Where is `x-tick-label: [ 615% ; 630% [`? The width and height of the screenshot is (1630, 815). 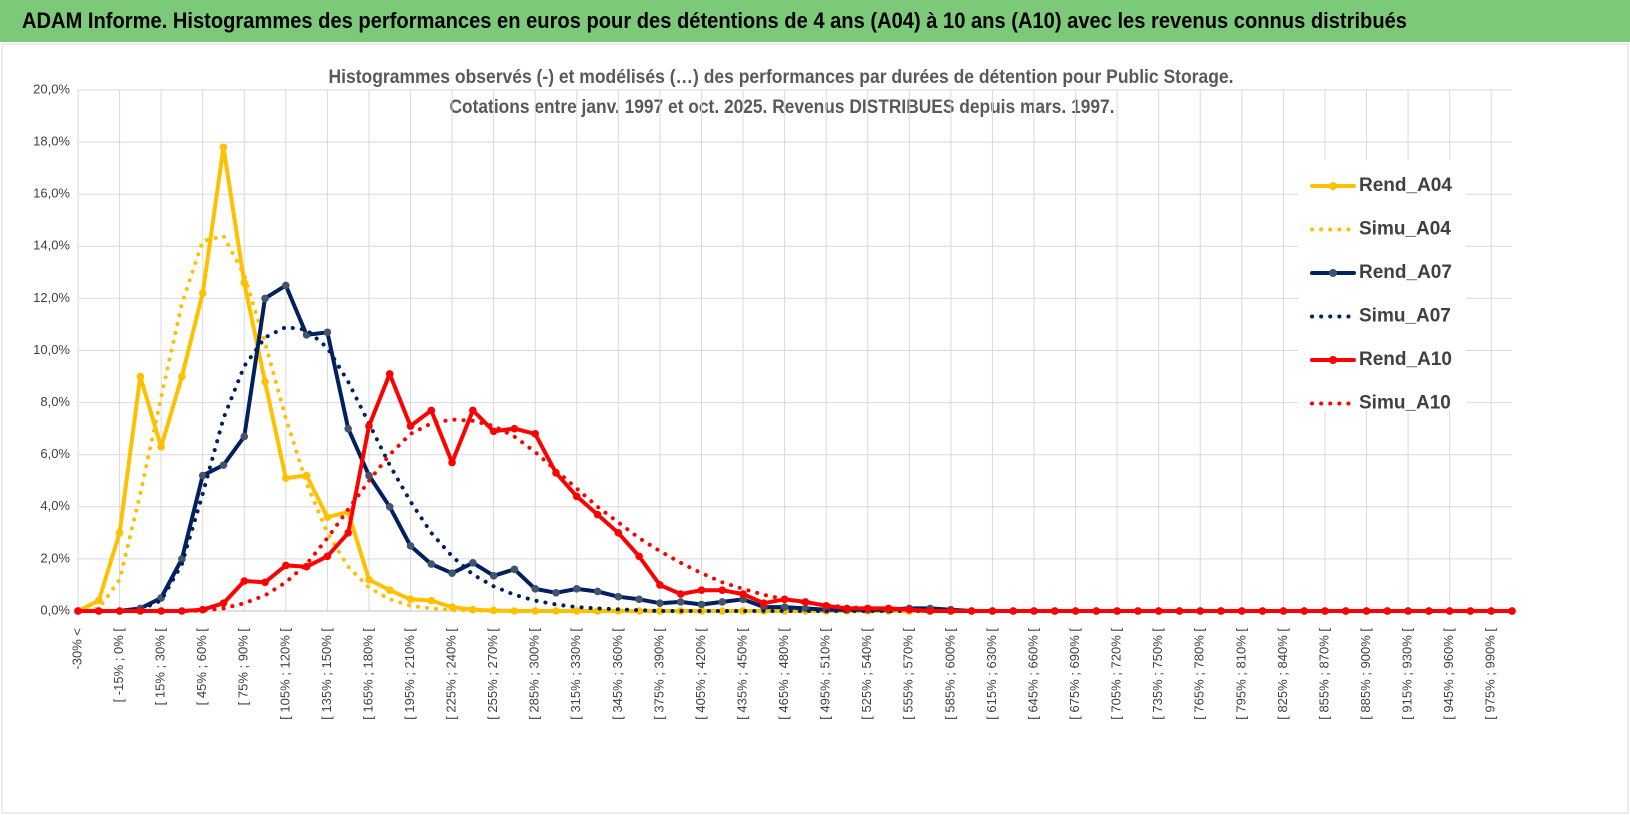 x-tick-label: [ 615% ; 630% [ is located at coordinates (991, 674).